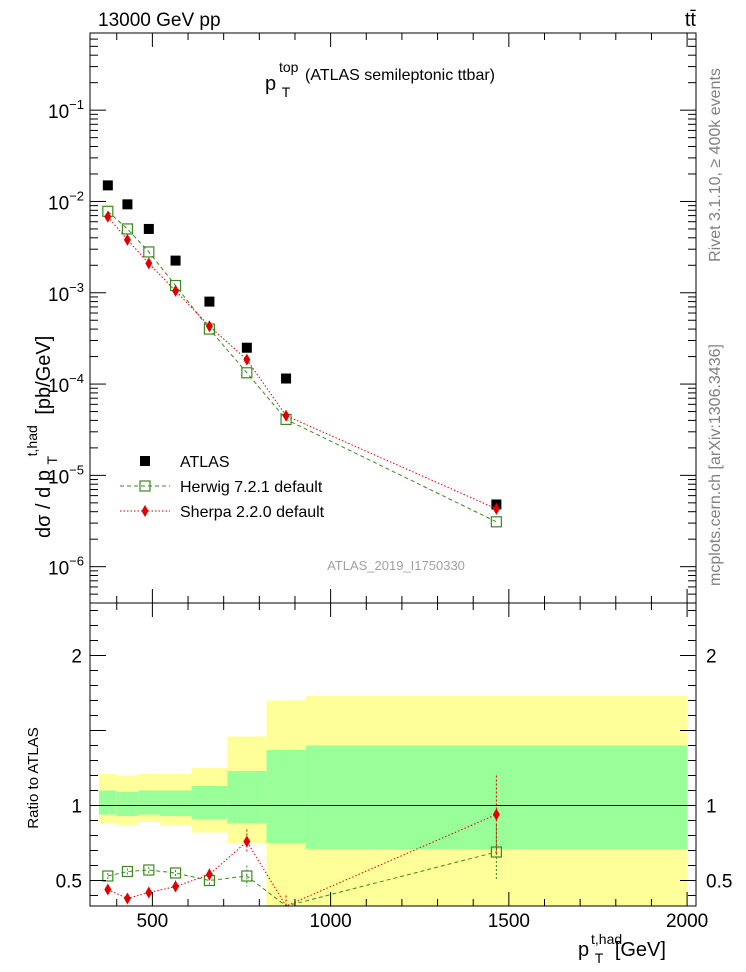 This screenshot has width=746, height=972. Describe the element at coordinates (270, 84) in the screenshot. I see `title-symbol: p` at that location.